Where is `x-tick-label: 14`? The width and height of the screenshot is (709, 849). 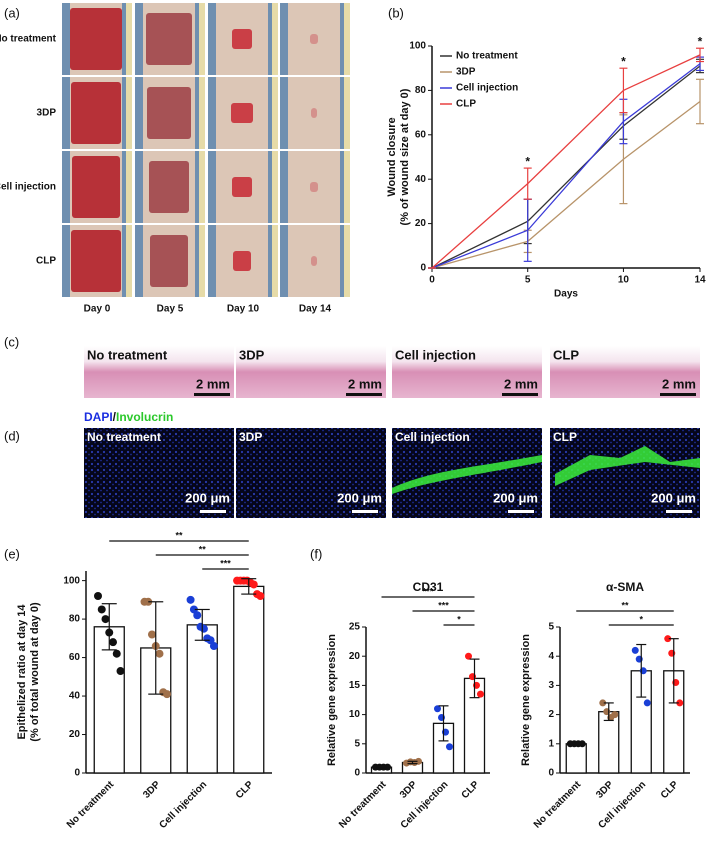
x-tick-label: 14 is located at coordinates (700, 280).